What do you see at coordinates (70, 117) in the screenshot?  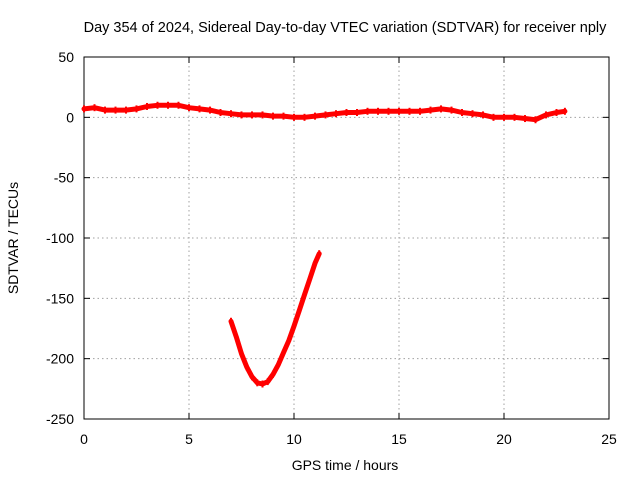 I see `y-tick-label: 0` at bounding box center [70, 117].